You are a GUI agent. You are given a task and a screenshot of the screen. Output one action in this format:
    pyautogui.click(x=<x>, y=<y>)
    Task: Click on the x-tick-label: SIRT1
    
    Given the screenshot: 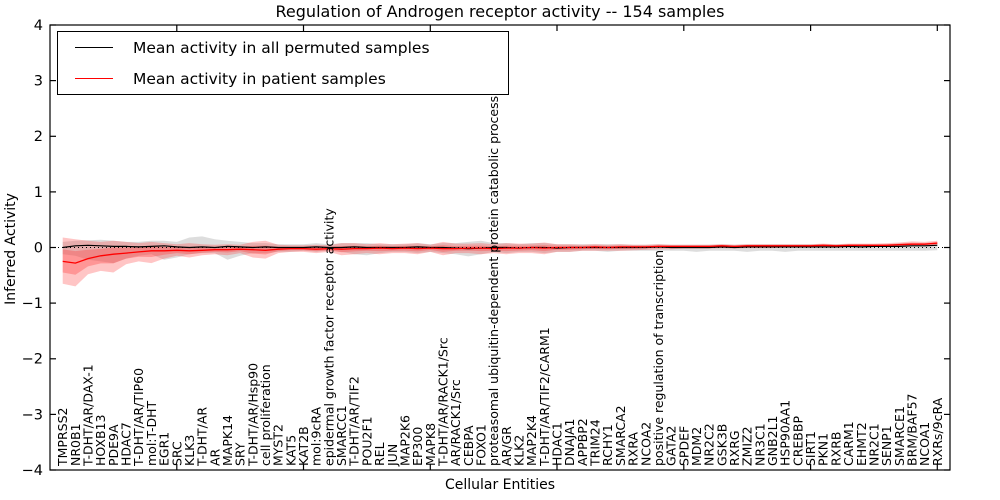 What is the action you would take?
    pyautogui.click(x=810, y=448)
    